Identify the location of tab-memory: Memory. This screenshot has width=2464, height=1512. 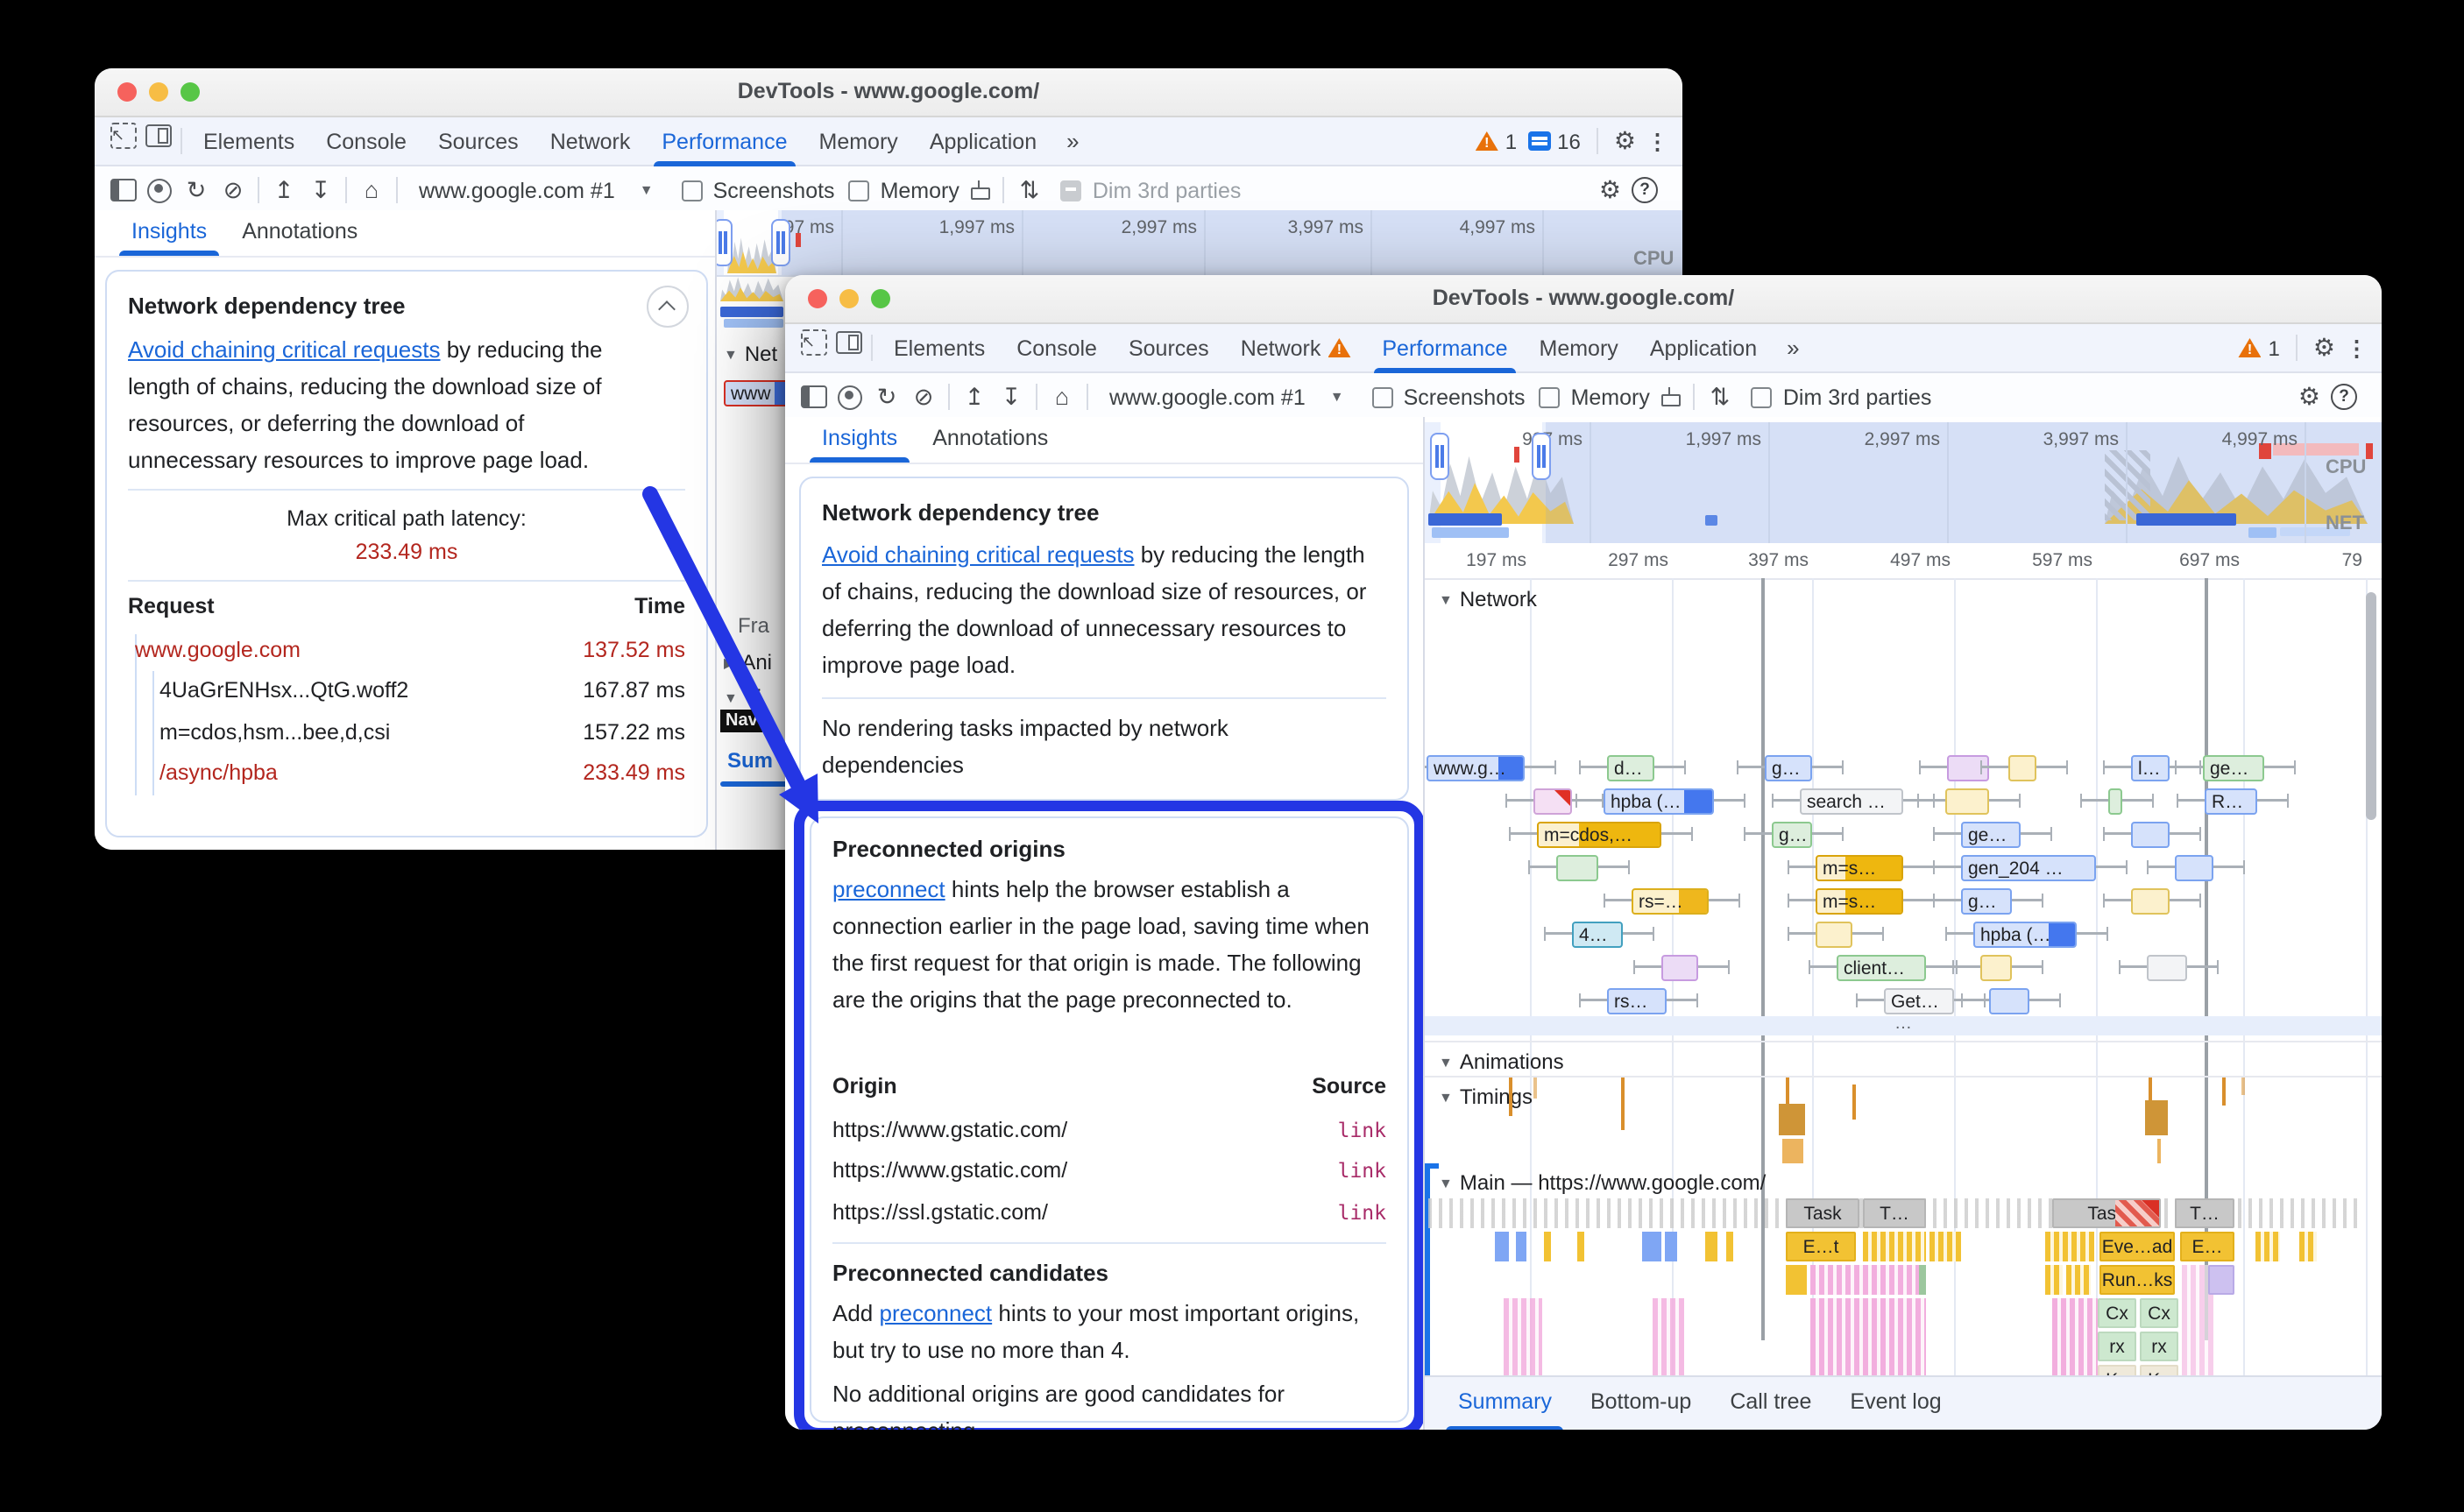
(1579, 347).